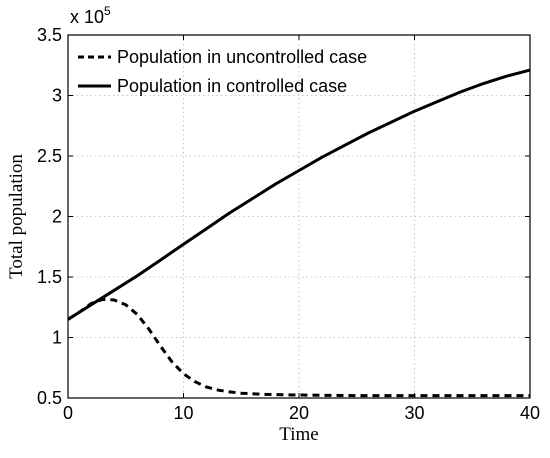  I want to click on x-tick-label: 20, so click(299, 413).